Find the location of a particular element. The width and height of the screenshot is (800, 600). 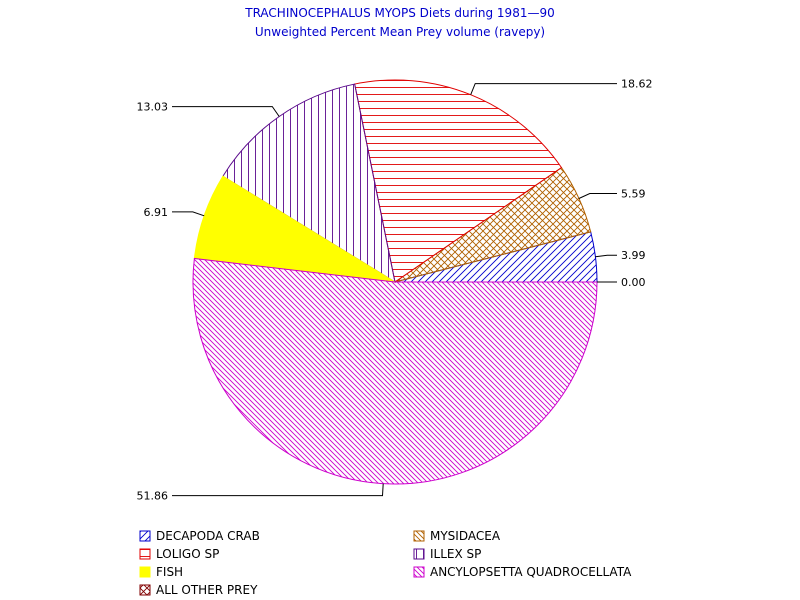

legend-label-loligo-sp: LOLIGO SP is located at coordinates (187, 554).